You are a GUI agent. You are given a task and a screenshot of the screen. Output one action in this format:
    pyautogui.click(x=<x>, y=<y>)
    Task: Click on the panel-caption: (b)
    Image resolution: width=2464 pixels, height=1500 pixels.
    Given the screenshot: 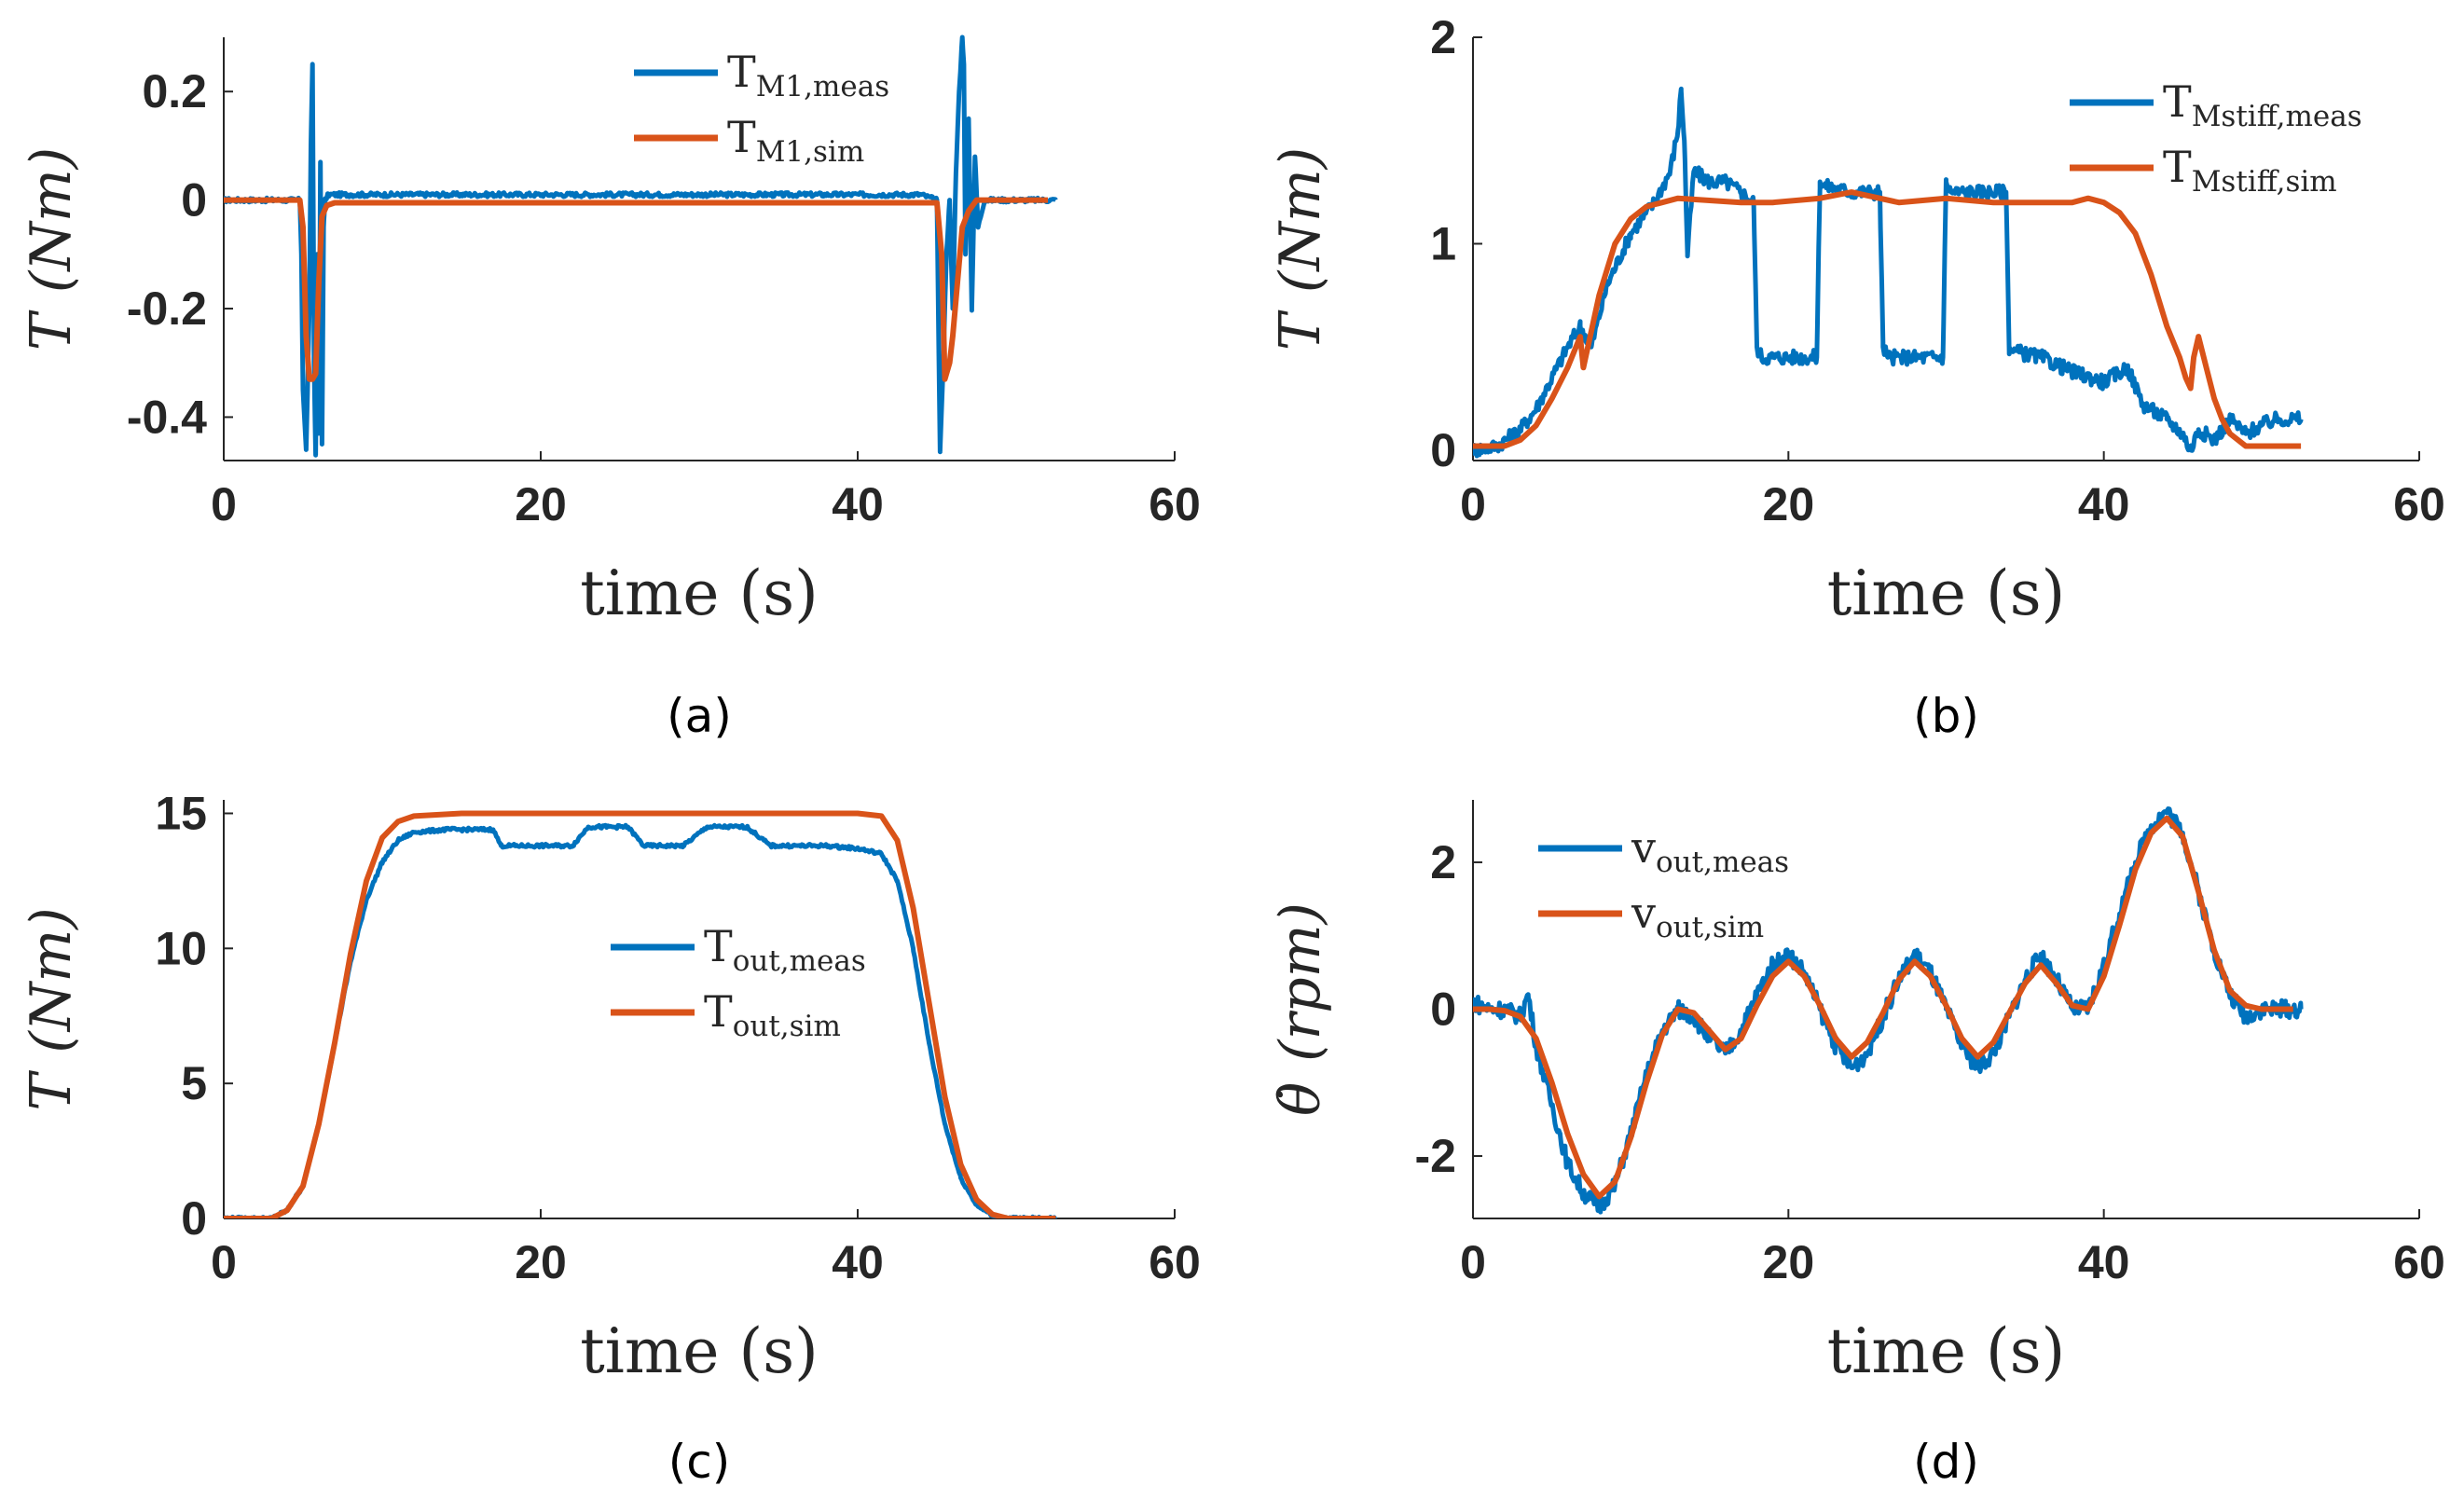 What is the action you would take?
    pyautogui.click(x=1946, y=716)
    